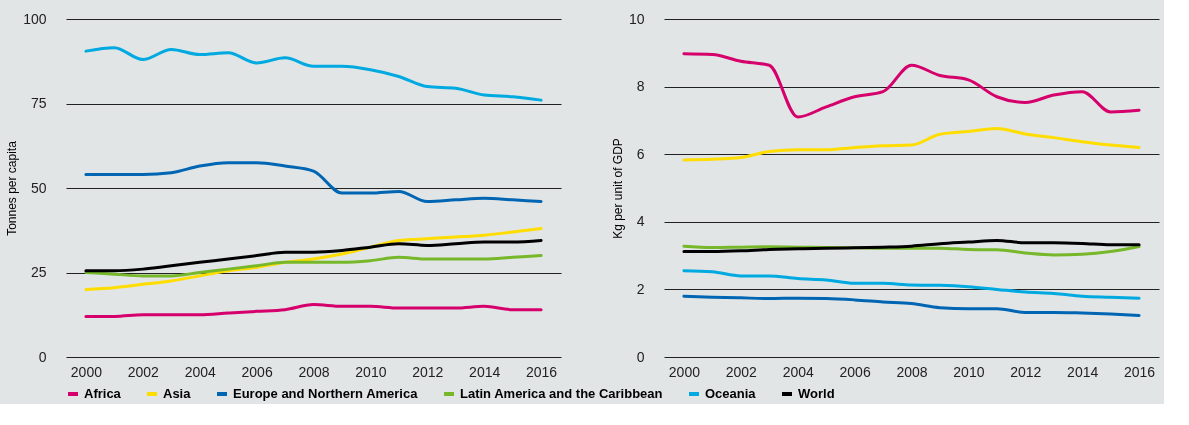 Image resolution: width=1189 pixels, height=425 pixels. I want to click on legend-label: Oceania, so click(731, 393).